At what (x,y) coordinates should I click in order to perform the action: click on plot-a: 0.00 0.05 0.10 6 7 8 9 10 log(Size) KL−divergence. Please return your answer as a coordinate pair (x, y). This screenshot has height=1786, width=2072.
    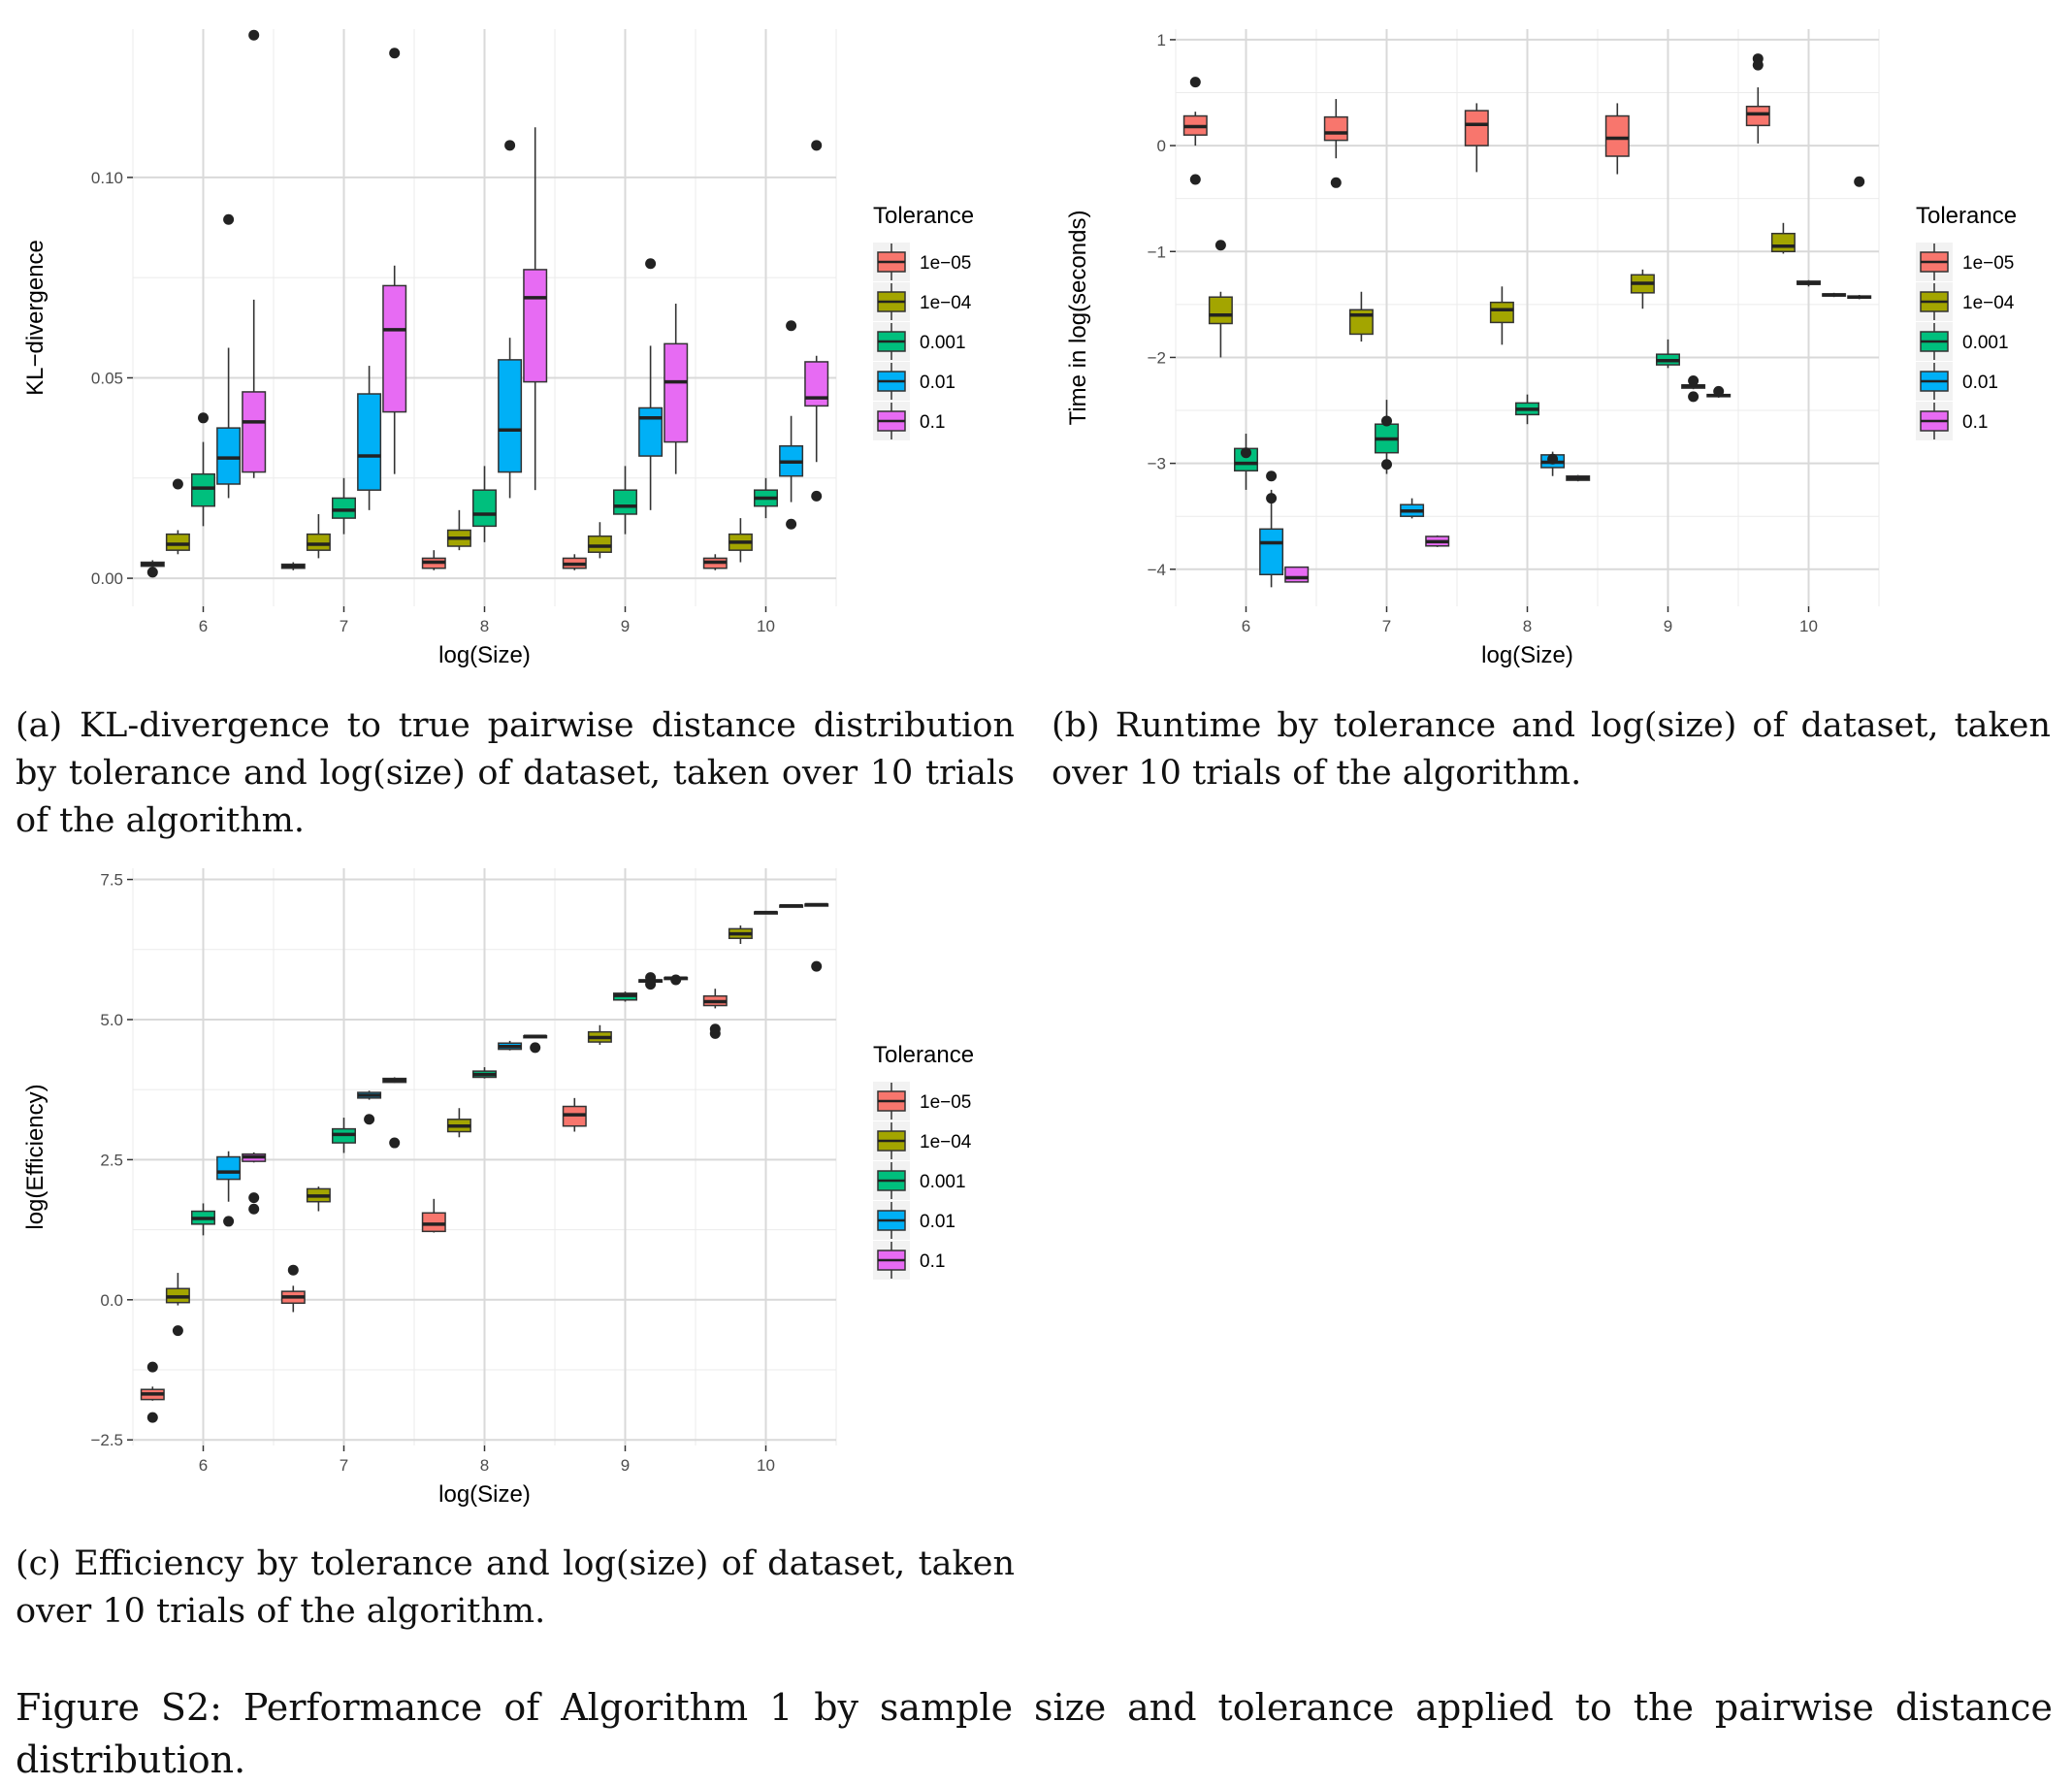
    Looking at the image, I should click on (429, 348).